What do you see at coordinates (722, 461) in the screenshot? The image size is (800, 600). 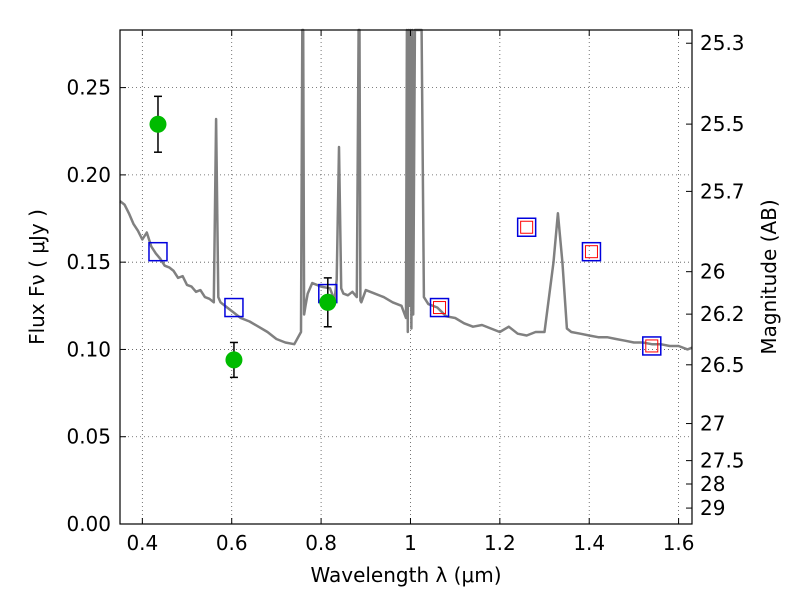 I see `mag-tick-label: 27.5` at bounding box center [722, 461].